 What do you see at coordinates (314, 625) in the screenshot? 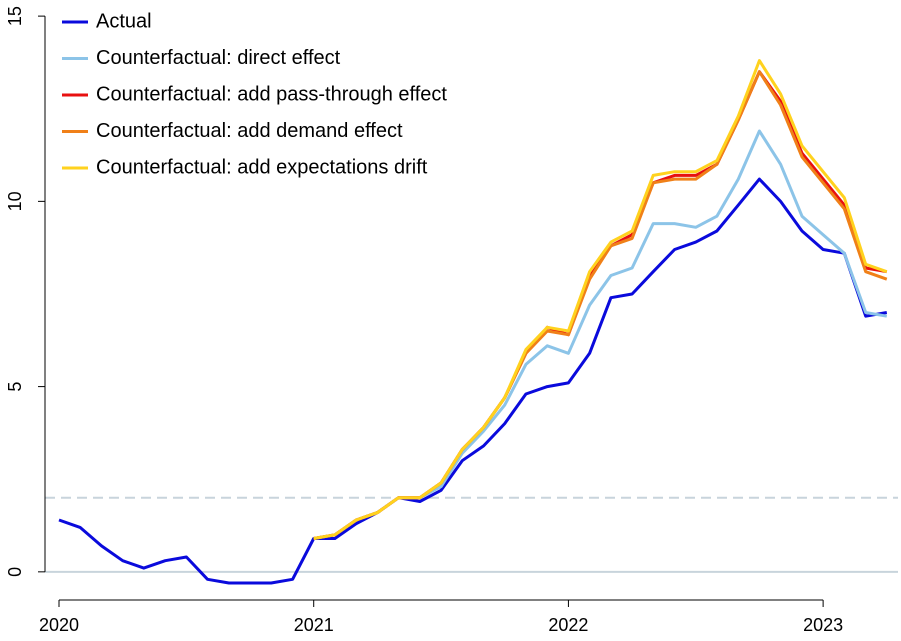
I see `x-tick-label: 2021` at bounding box center [314, 625].